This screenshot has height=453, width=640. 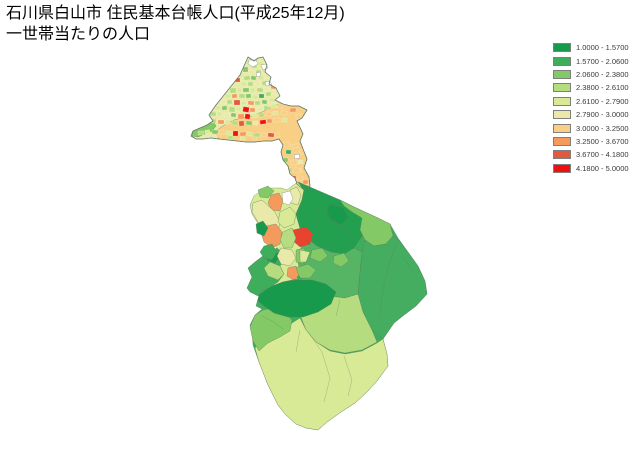 I want to click on legend-label: 3.2500 - 3.6700, so click(x=602, y=141).